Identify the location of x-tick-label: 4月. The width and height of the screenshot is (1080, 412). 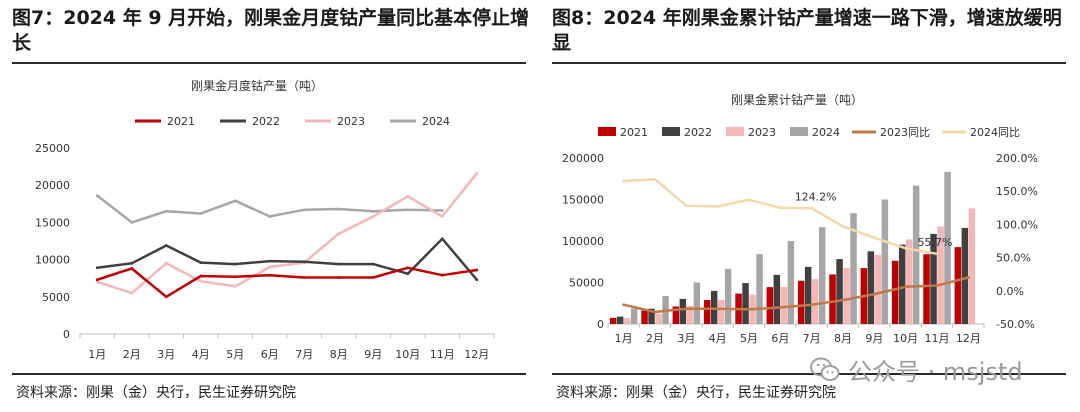
(201, 354).